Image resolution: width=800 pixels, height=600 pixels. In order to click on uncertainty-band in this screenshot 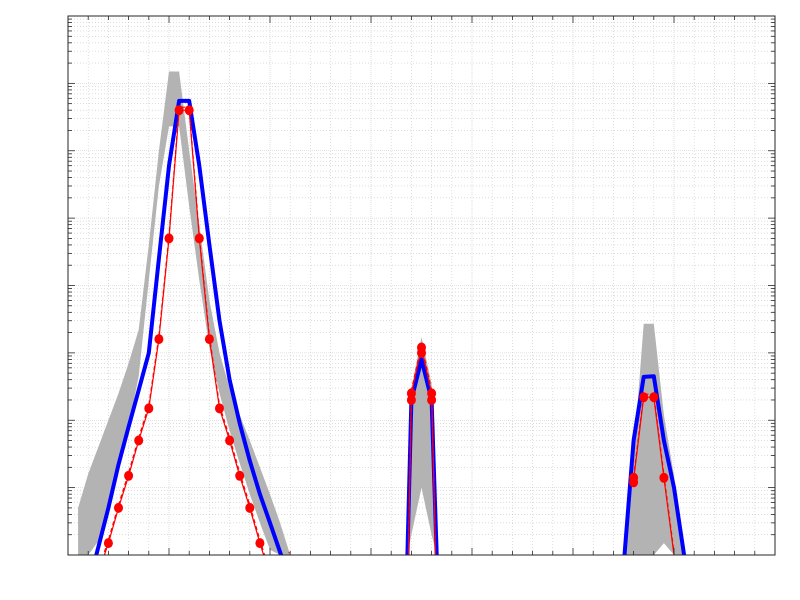, I will do `click(654, 439)`.